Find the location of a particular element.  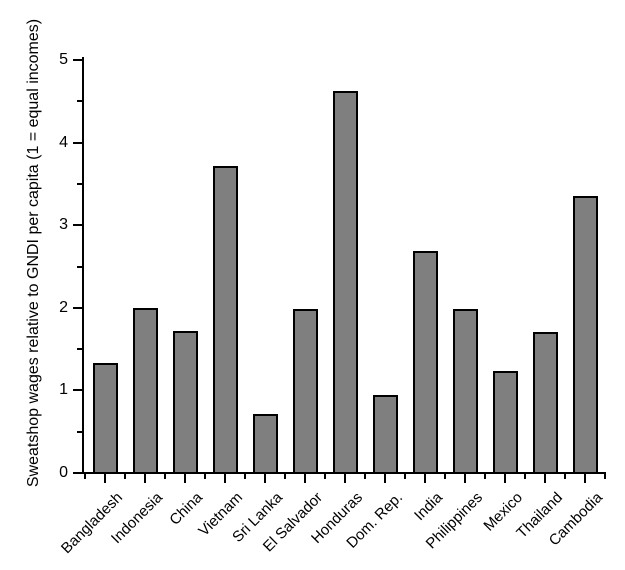

y-tick-label: 3 is located at coordinates (63, 225).